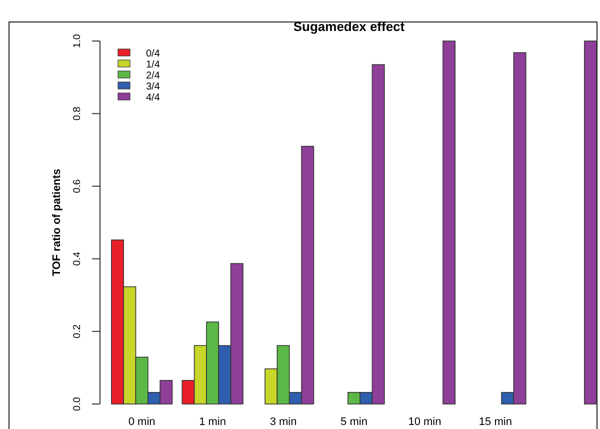  I want to click on x-tick-label: 5 min, so click(354, 422).